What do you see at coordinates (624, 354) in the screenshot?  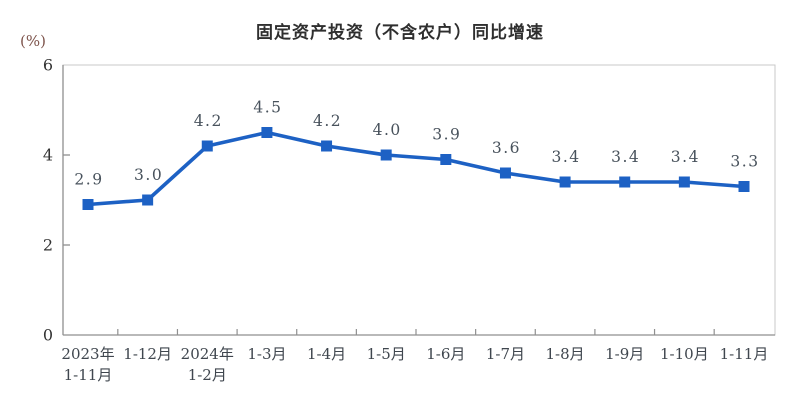 I see `x-category-label: 1-9月` at bounding box center [624, 354].